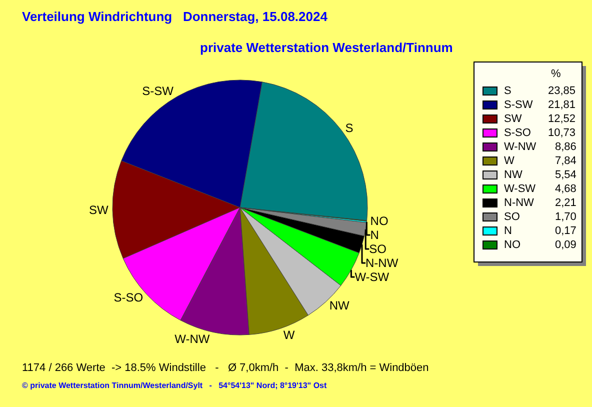 This screenshot has width=592, height=407. What do you see at coordinates (372, 277) in the screenshot?
I see `slice-label: W-SW` at bounding box center [372, 277].